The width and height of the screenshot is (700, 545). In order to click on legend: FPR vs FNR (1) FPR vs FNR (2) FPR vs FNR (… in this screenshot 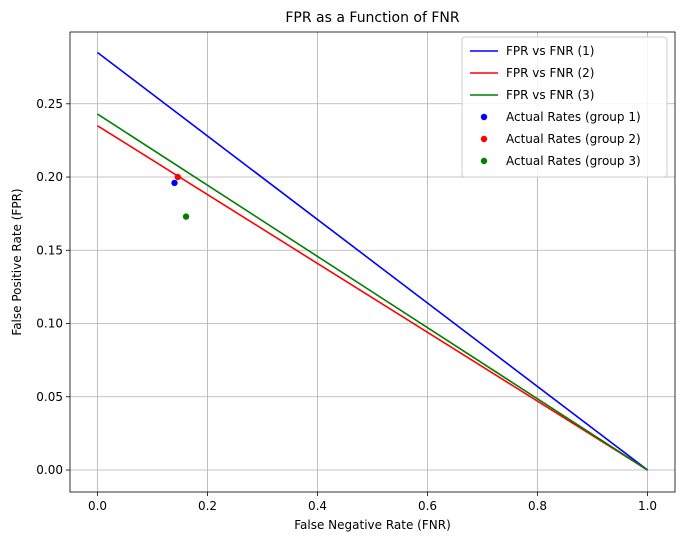, I will do `click(564, 107)`.